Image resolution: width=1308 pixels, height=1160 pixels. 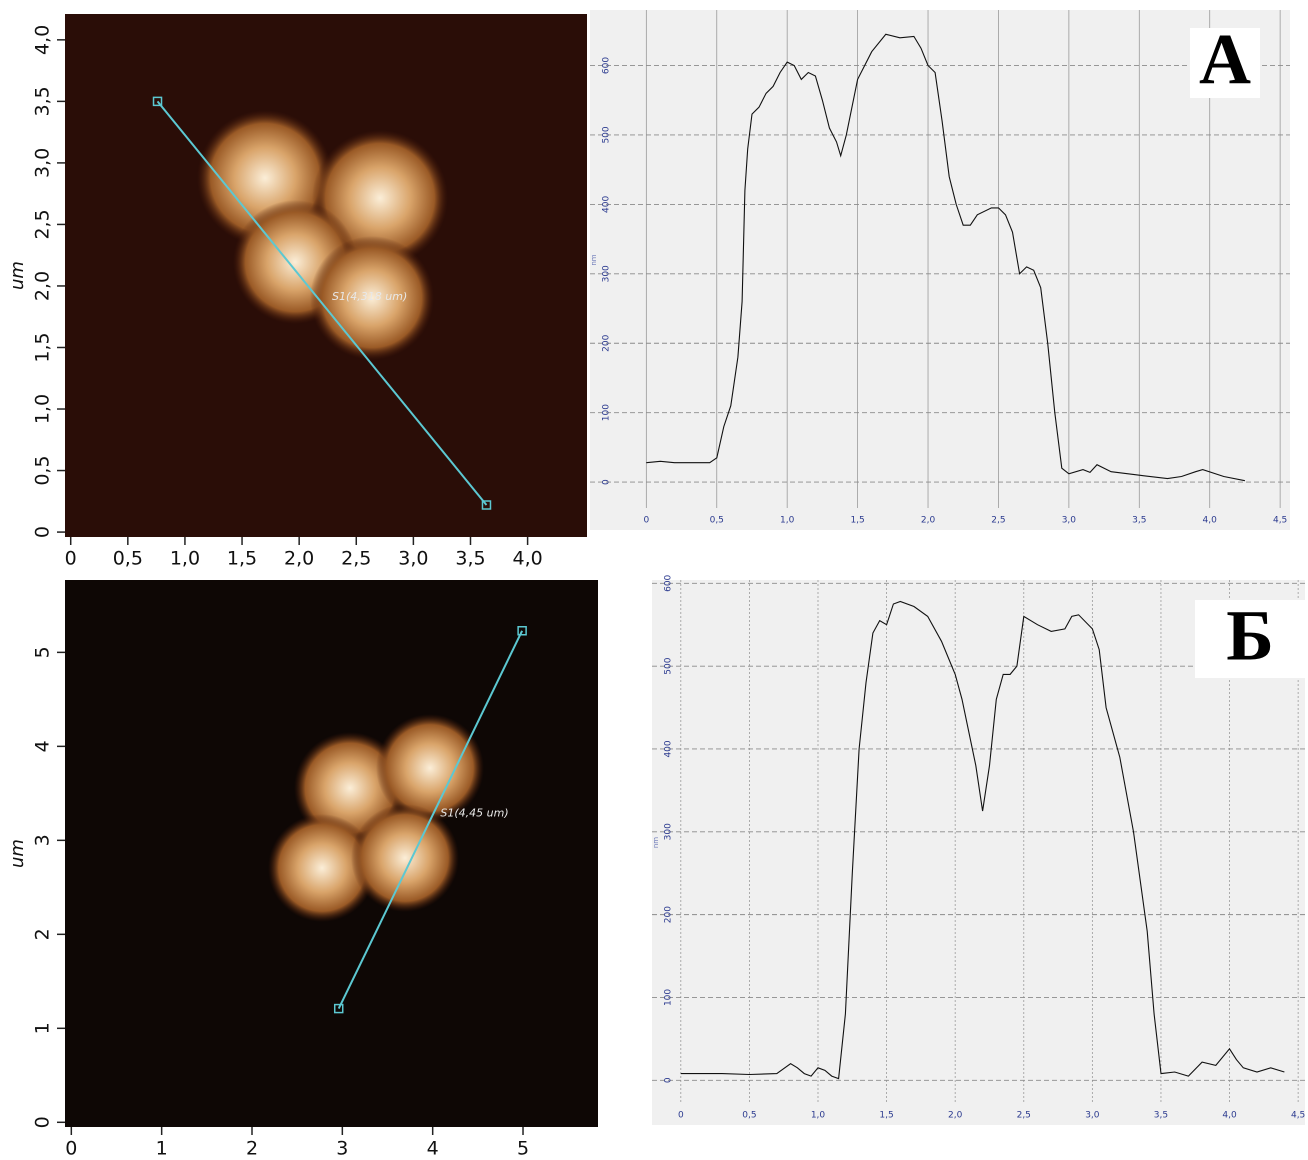 I want to click on y-tick-label: 1, so click(x=43, y=1028).